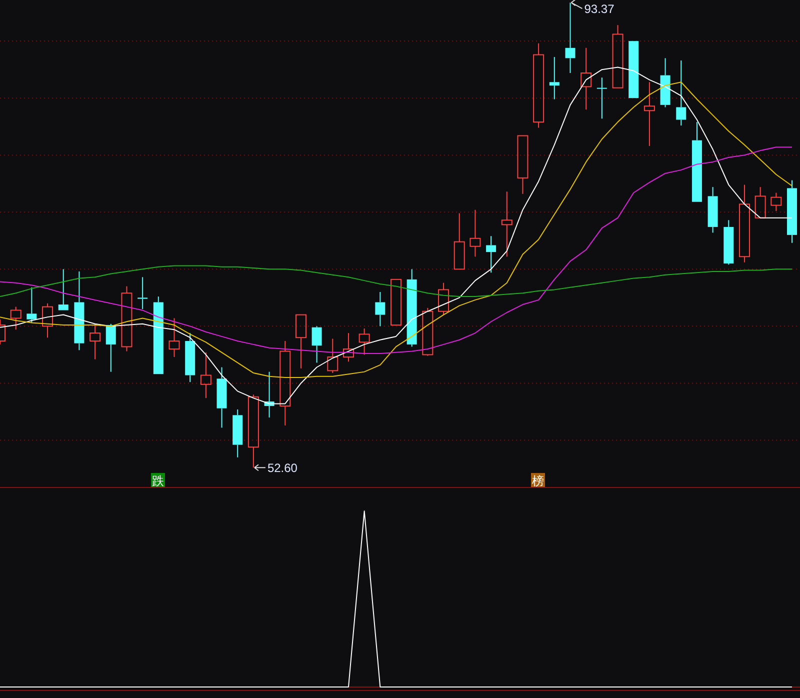  What do you see at coordinates (599, 9) in the screenshot?
I see `annotation: 93.37` at bounding box center [599, 9].